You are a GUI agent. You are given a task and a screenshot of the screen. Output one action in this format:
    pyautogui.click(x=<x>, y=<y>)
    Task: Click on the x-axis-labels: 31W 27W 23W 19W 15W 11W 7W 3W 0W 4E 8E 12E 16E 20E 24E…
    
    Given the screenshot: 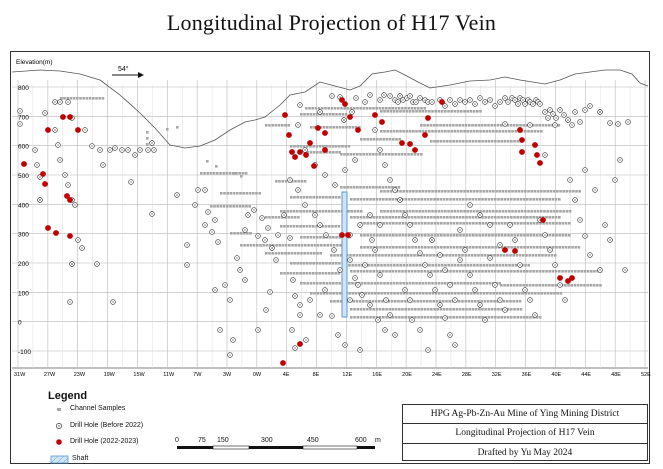 What is the action you would take?
    pyautogui.click(x=332, y=375)
    